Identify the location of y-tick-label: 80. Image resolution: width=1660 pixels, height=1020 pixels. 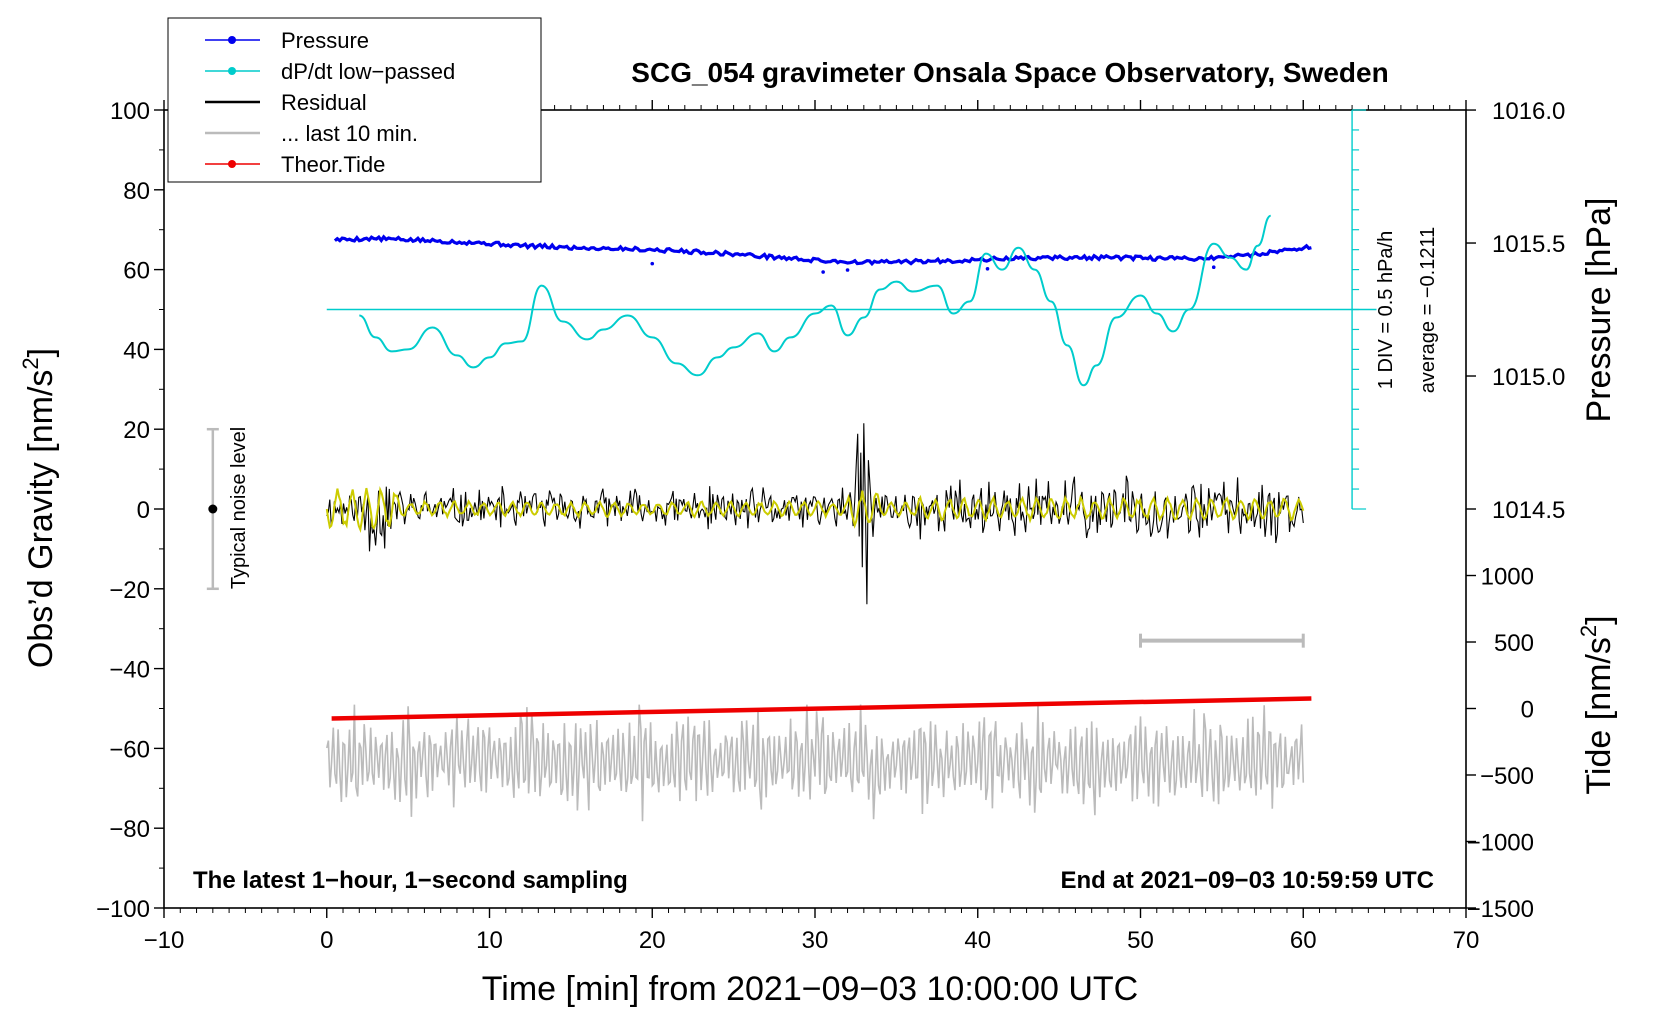
(136, 191).